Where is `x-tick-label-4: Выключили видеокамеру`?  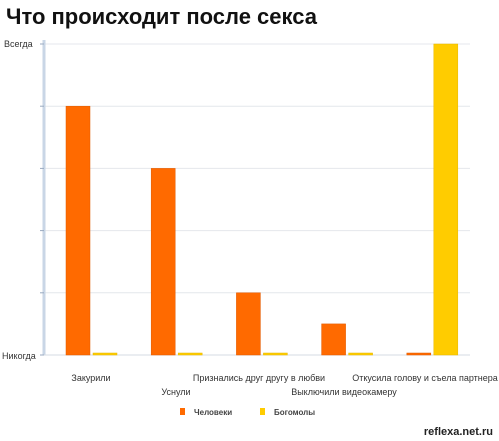
x-tick-label-4: Выключили видеокамеру is located at coordinates (344, 392).